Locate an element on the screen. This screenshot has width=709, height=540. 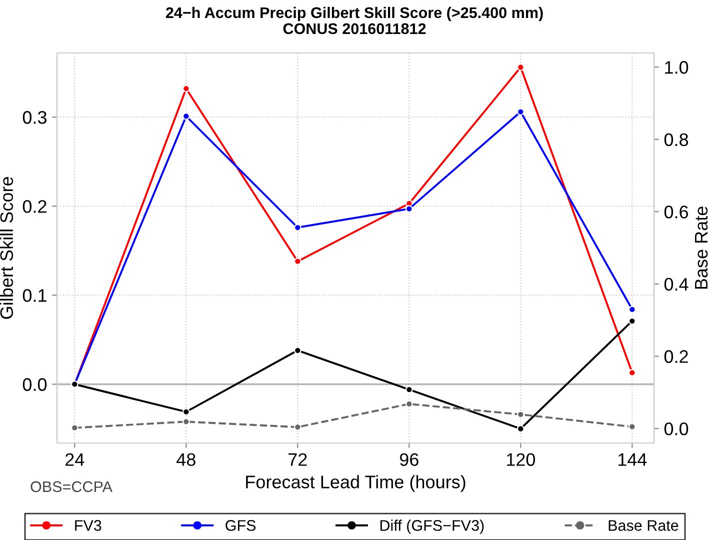
legend-label: Diff (GFS−FV3) is located at coordinates (432, 527).